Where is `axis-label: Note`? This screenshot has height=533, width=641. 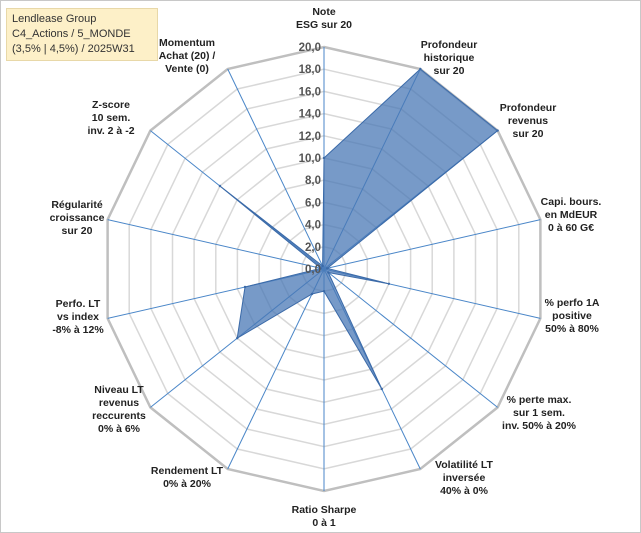
axis-label: Note is located at coordinates (323, 12).